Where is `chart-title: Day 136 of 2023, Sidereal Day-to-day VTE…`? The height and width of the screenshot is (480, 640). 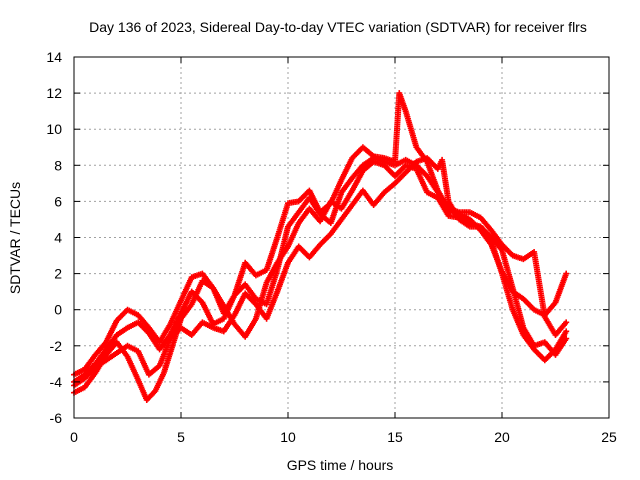 chart-title: Day 136 of 2023, Sidereal Day-to-day VTE… is located at coordinates (338, 27).